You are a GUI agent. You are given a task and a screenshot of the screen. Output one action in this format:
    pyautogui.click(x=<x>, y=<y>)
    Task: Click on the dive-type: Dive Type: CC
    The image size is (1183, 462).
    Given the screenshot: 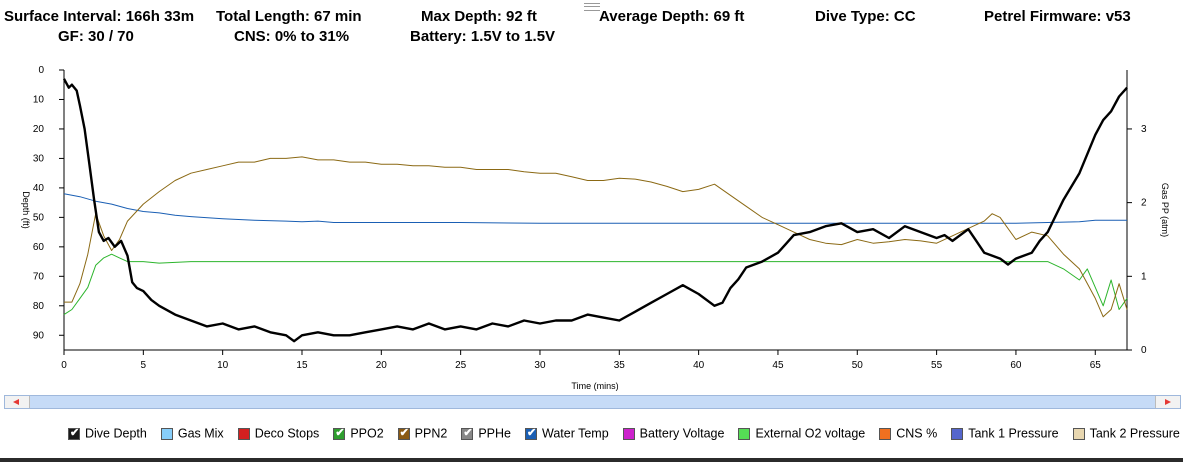 What is the action you would take?
    pyautogui.click(x=865, y=16)
    